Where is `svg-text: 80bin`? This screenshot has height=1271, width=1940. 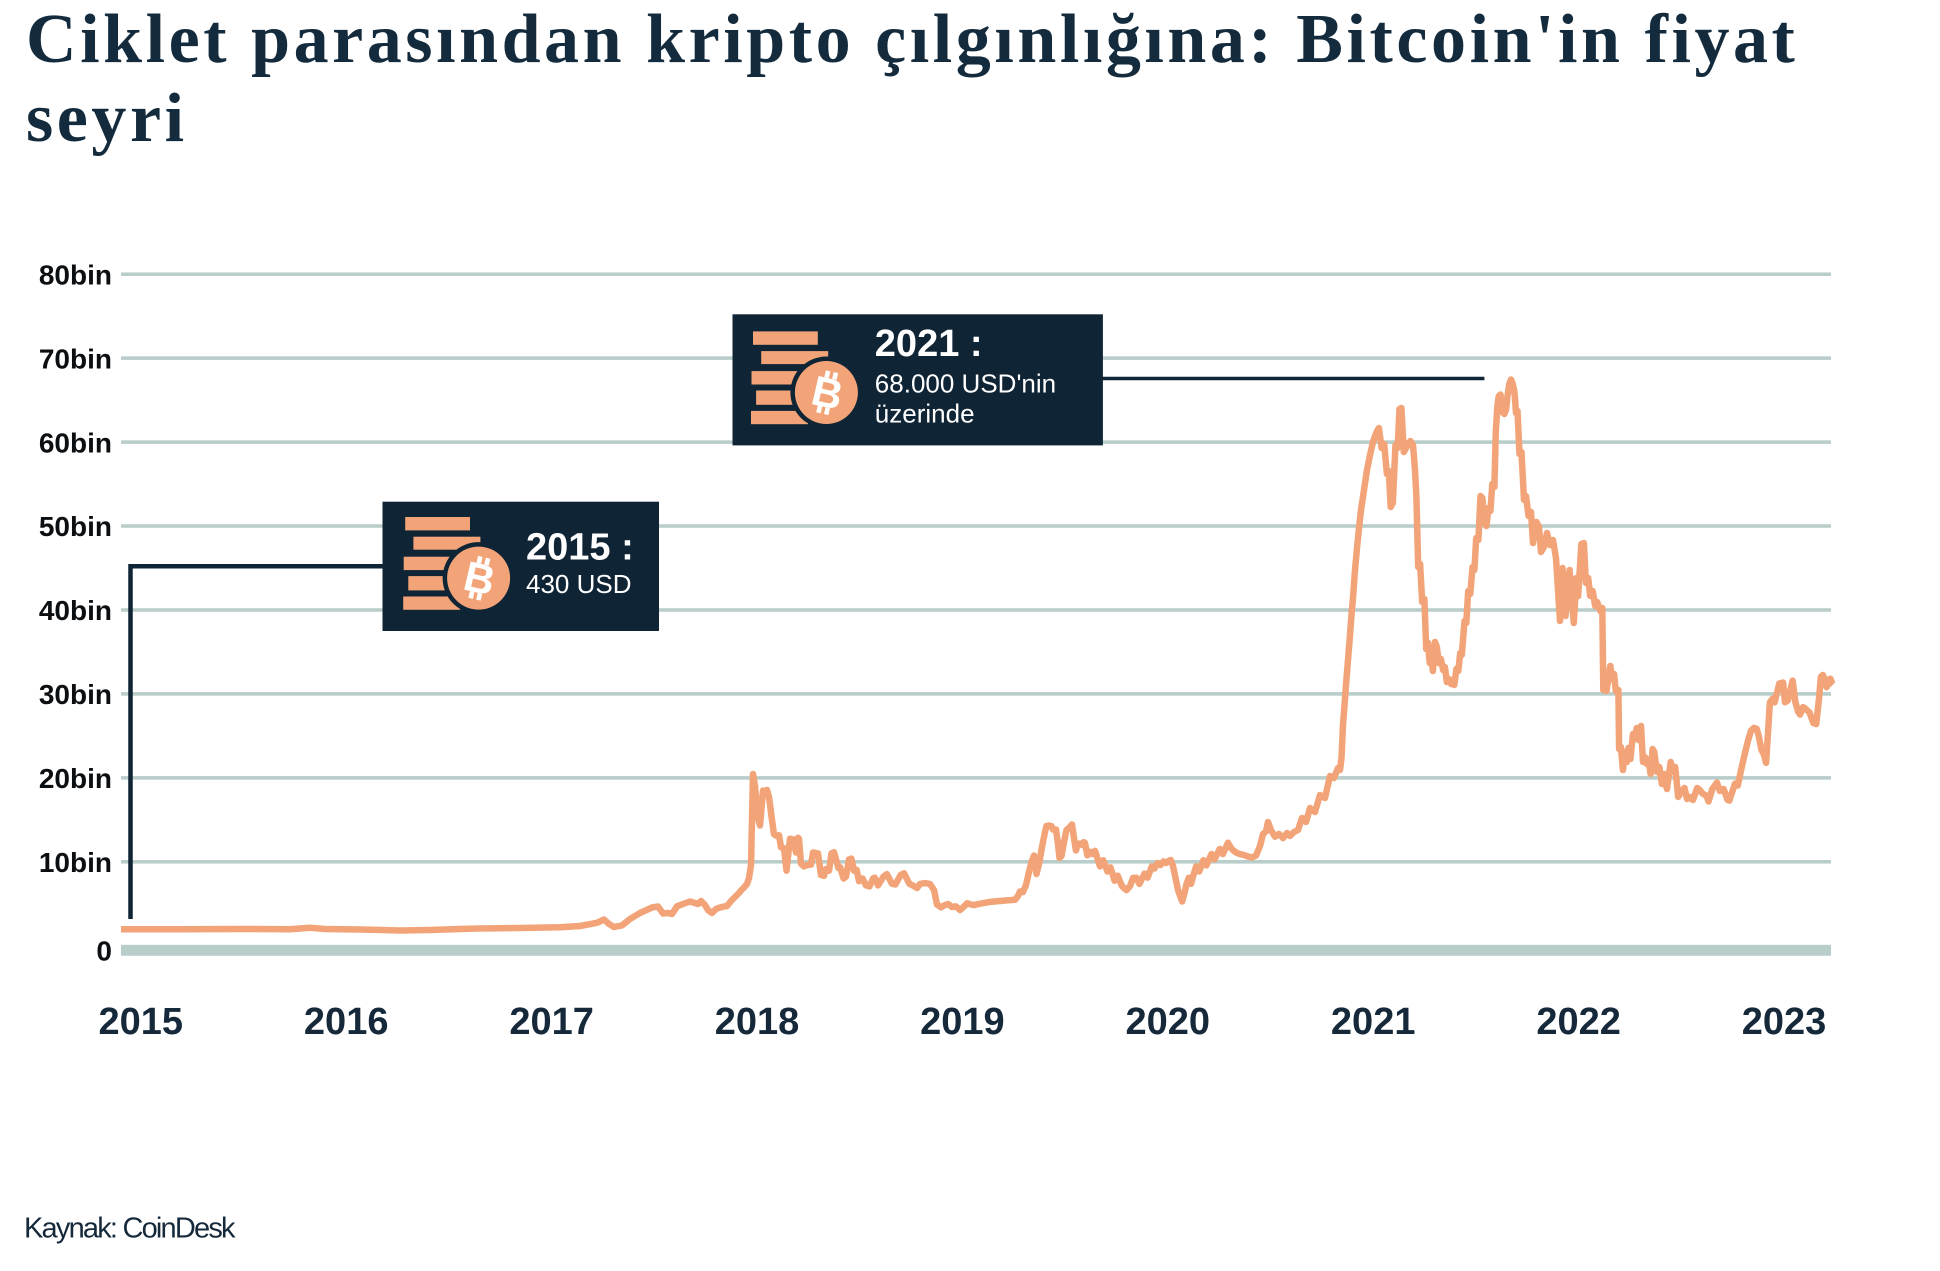 svg-text: 80bin is located at coordinates (75, 274).